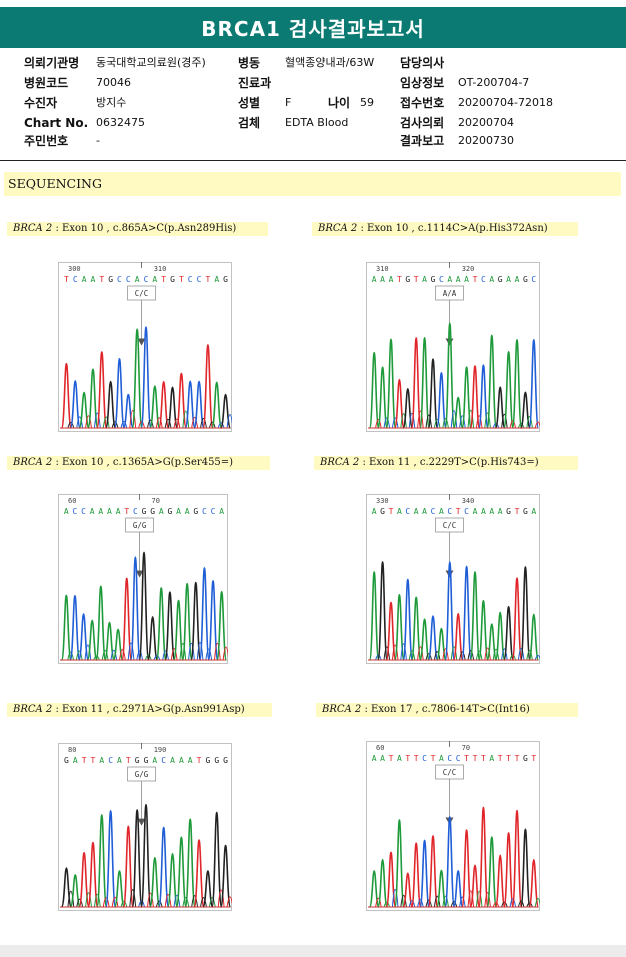 The image size is (626, 957). I want to click on genotype-label: A/A, so click(450, 293).